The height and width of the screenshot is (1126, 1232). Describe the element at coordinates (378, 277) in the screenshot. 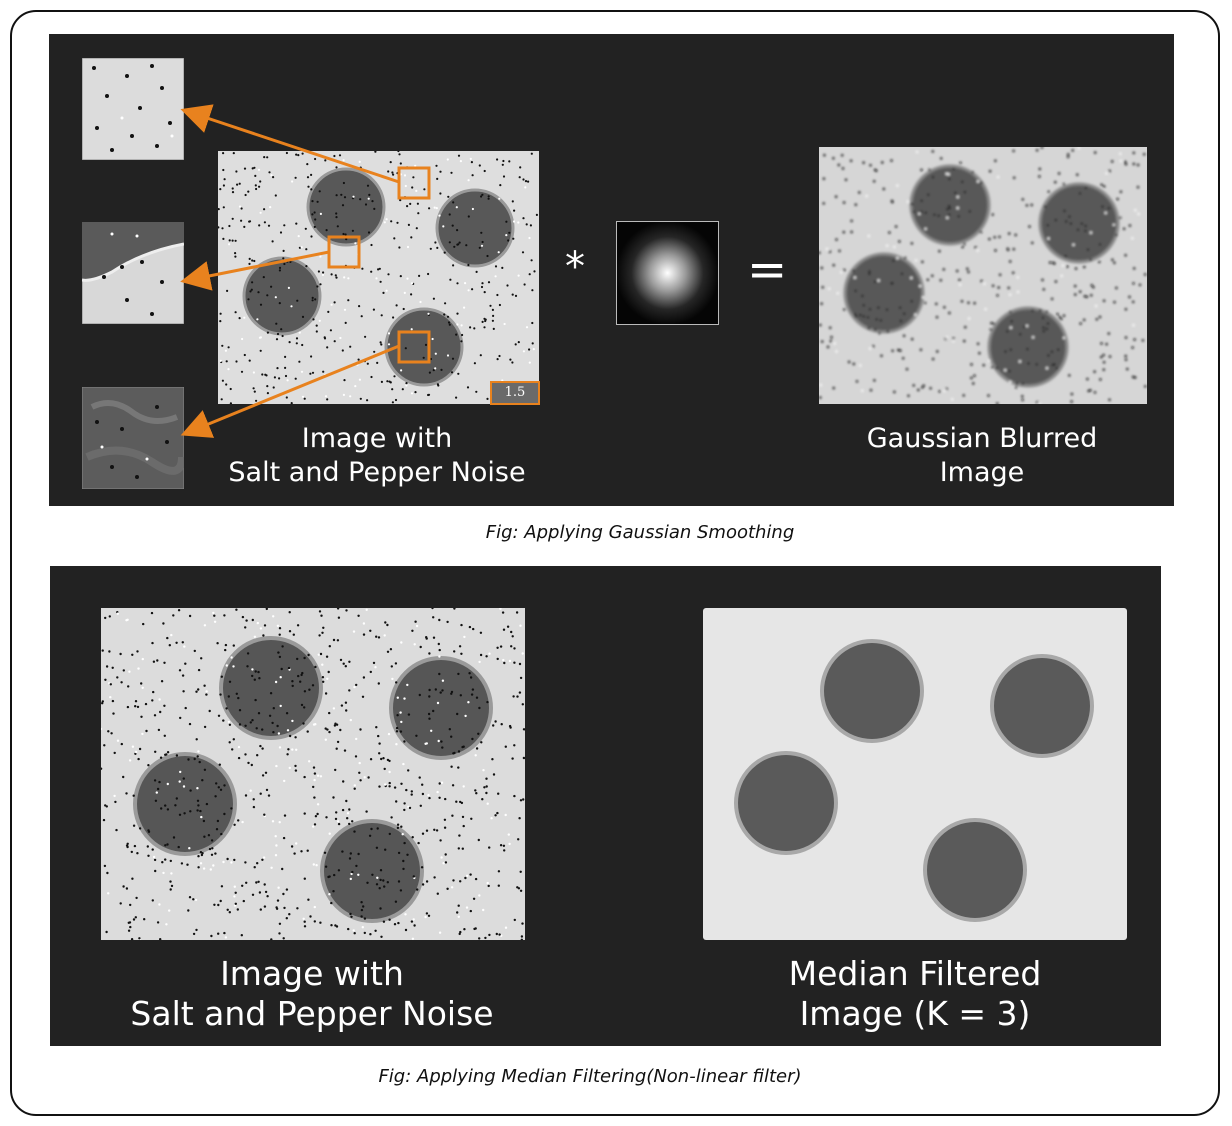

I see `noisy-coins-image` at that location.